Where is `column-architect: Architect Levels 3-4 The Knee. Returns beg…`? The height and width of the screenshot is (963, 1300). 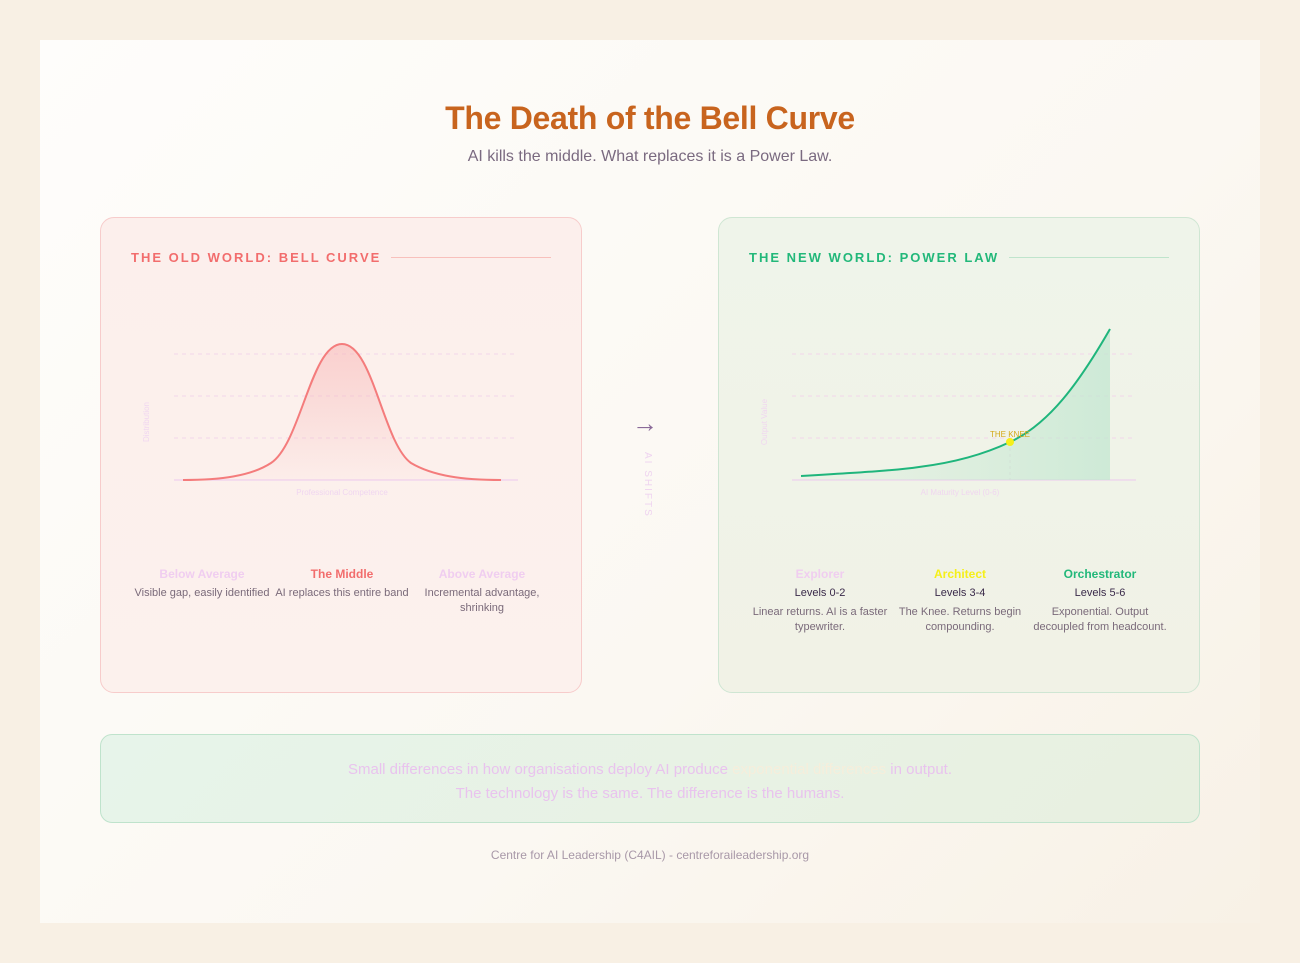 column-architect: Architect Levels 3-4 The Knee. Returns beg… is located at coordinates (960, 601).